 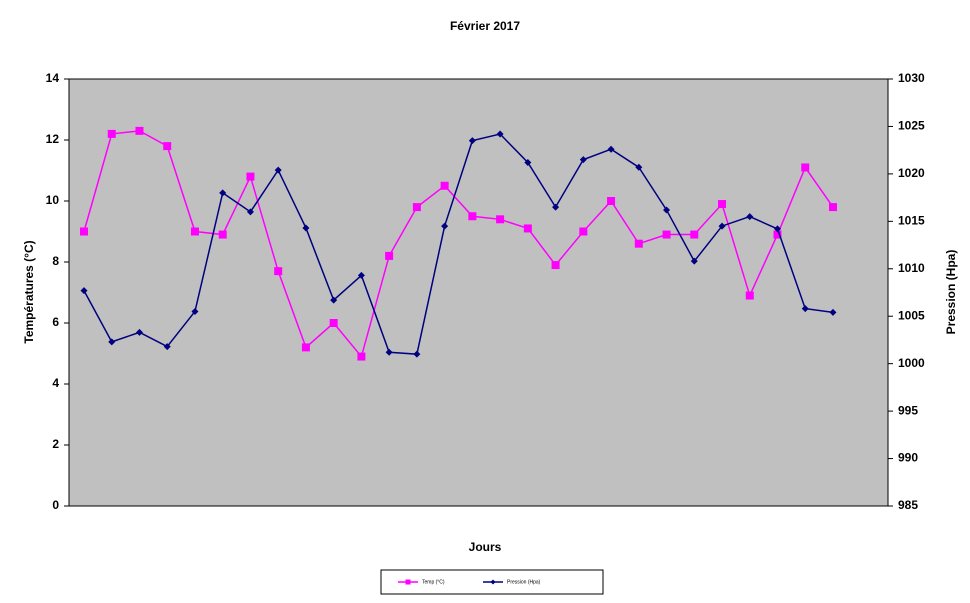 I want to click on y2-tick-label: 1010, so click(x=911, y=268).